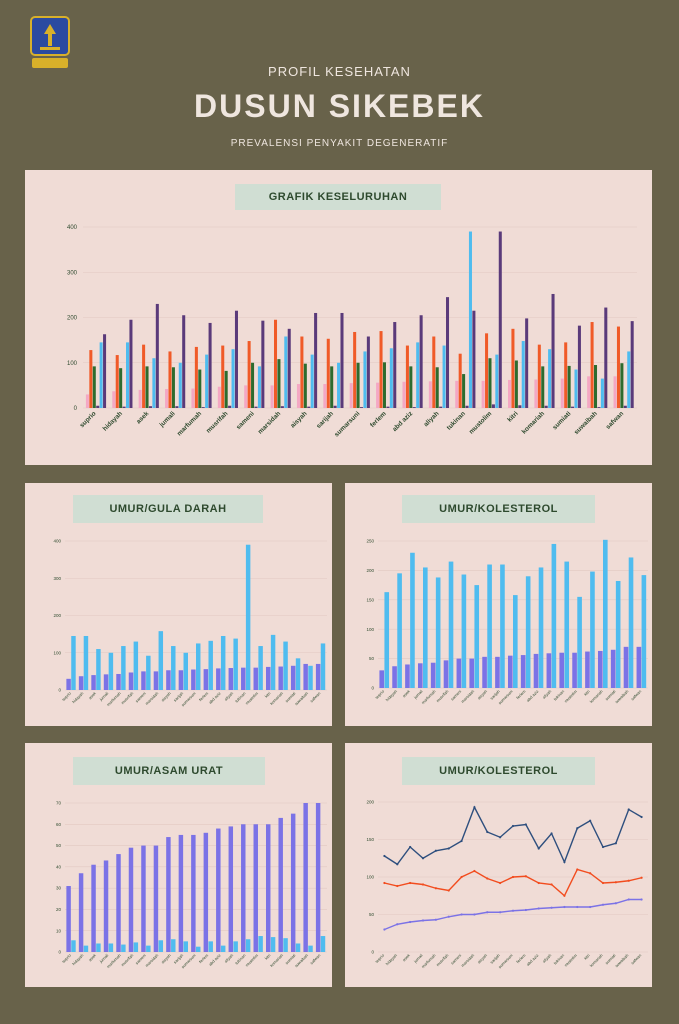 This screenshot has width=679, height=1024. Describe the element at coordinates (380, 958) in the screenshot. I see `x-tick-label: suprio` at that location.